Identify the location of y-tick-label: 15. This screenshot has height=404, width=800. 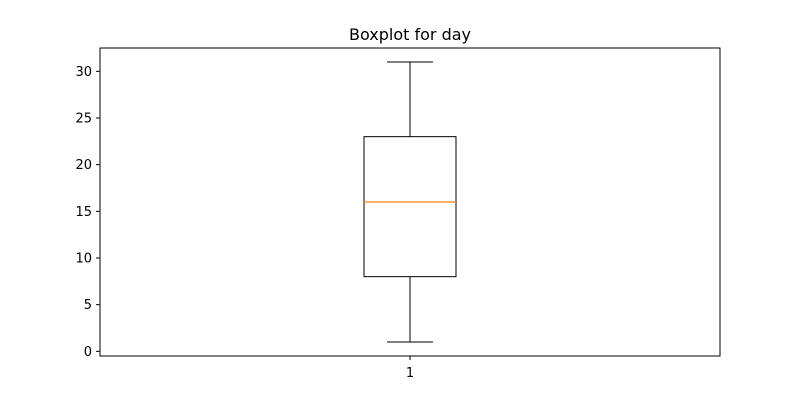
(83, 212).